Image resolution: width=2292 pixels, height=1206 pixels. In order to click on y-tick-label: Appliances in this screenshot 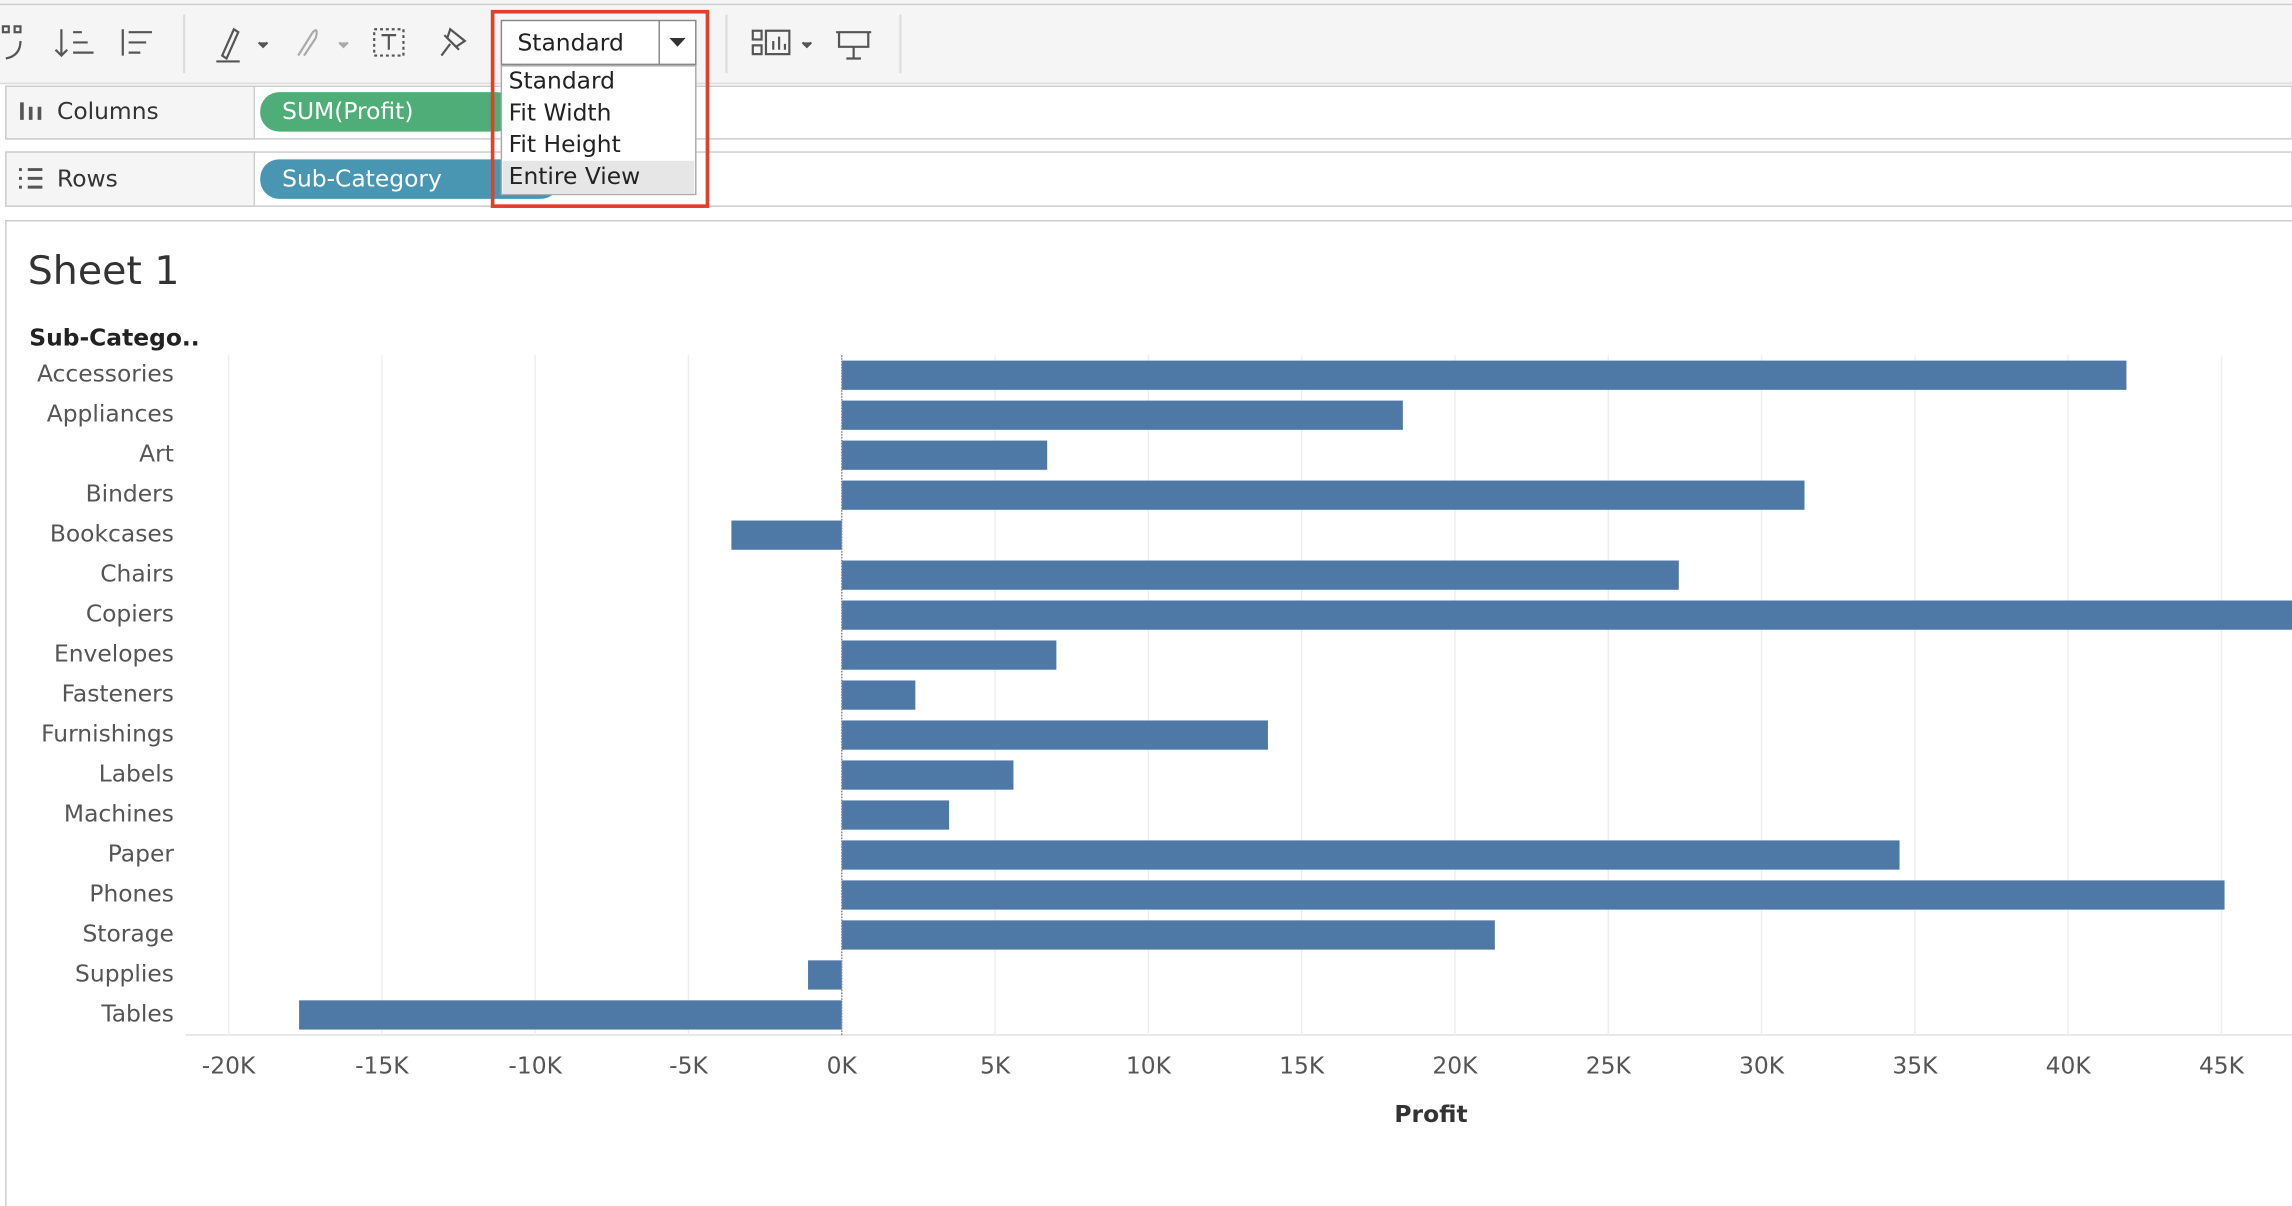, I will do `click(110, 414)`.